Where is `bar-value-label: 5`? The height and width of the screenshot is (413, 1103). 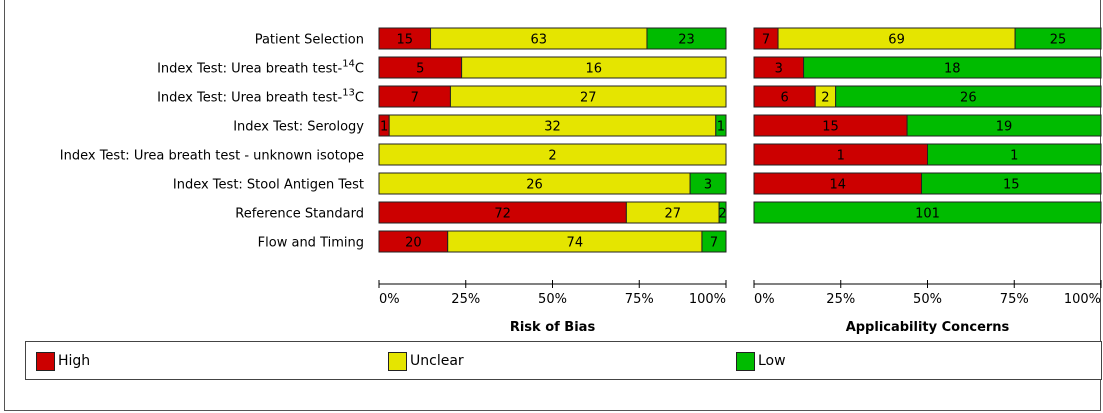 bar-value-label: 5 is located at coordinates (420, 69).